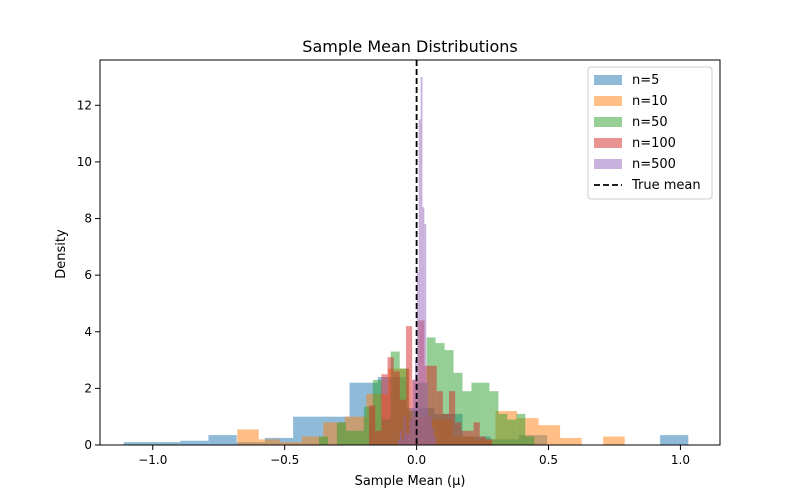 The height and width of the screenshot is (500, 800). What do you see at coordinates (88, 332) in the screenshot?
I see `y-tick-label: 4` at bounding box center [88, 332].